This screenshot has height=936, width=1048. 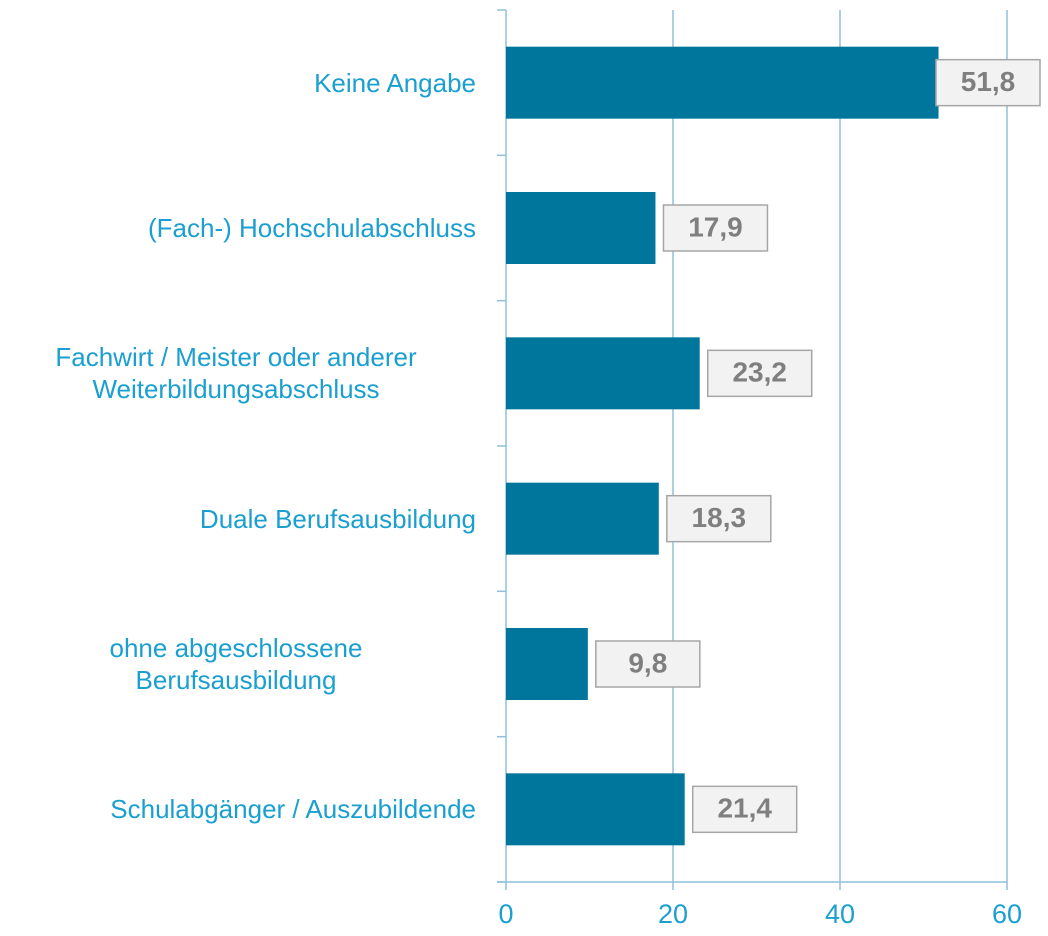 What do you see at coordinates (505, 914) in the screenshot?
I see `x-tick-label: 0` at bounding box center [505, 914].